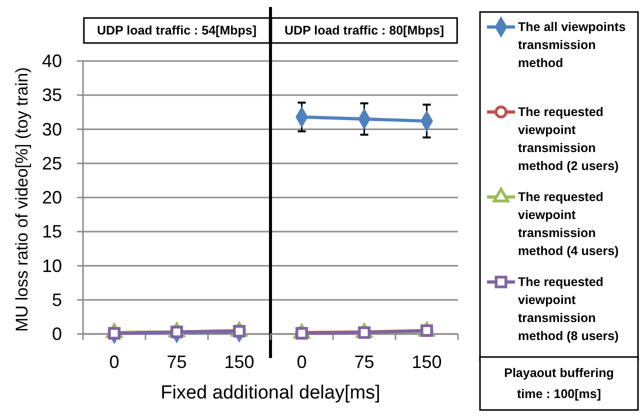 The height and width of the screenshot is (416, 641). Describe the element at coordinates (57, 334) in the screenshot. I see `y-tick-label: 0` at that location.